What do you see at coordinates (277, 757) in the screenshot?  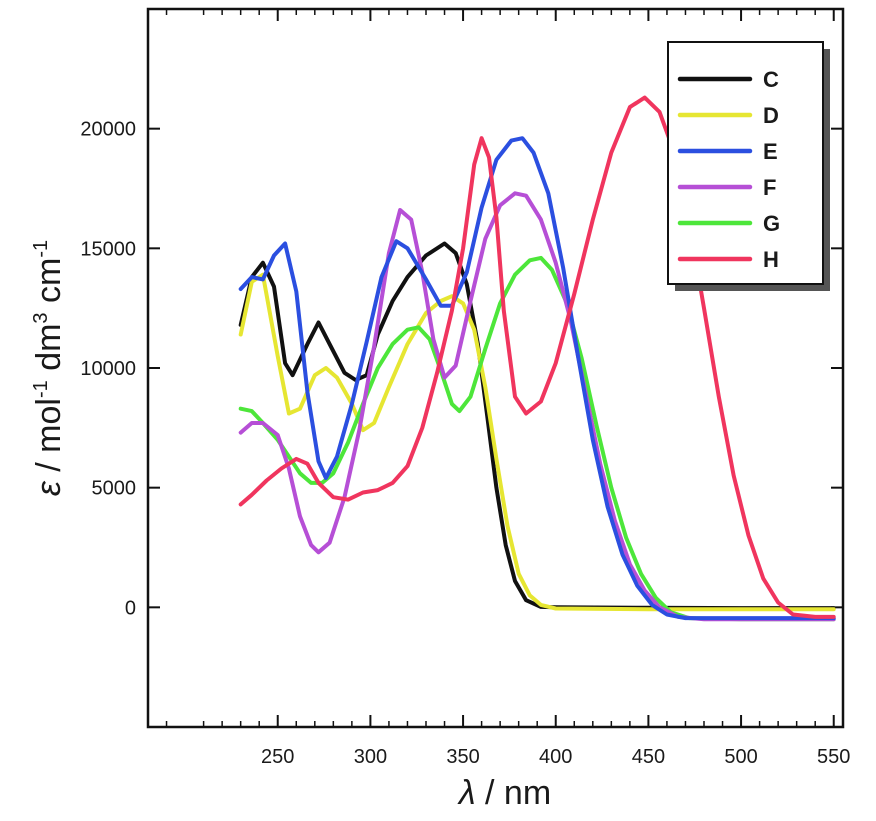 I see `x-tick-label-250: 250` at bounding box center [277, 757].